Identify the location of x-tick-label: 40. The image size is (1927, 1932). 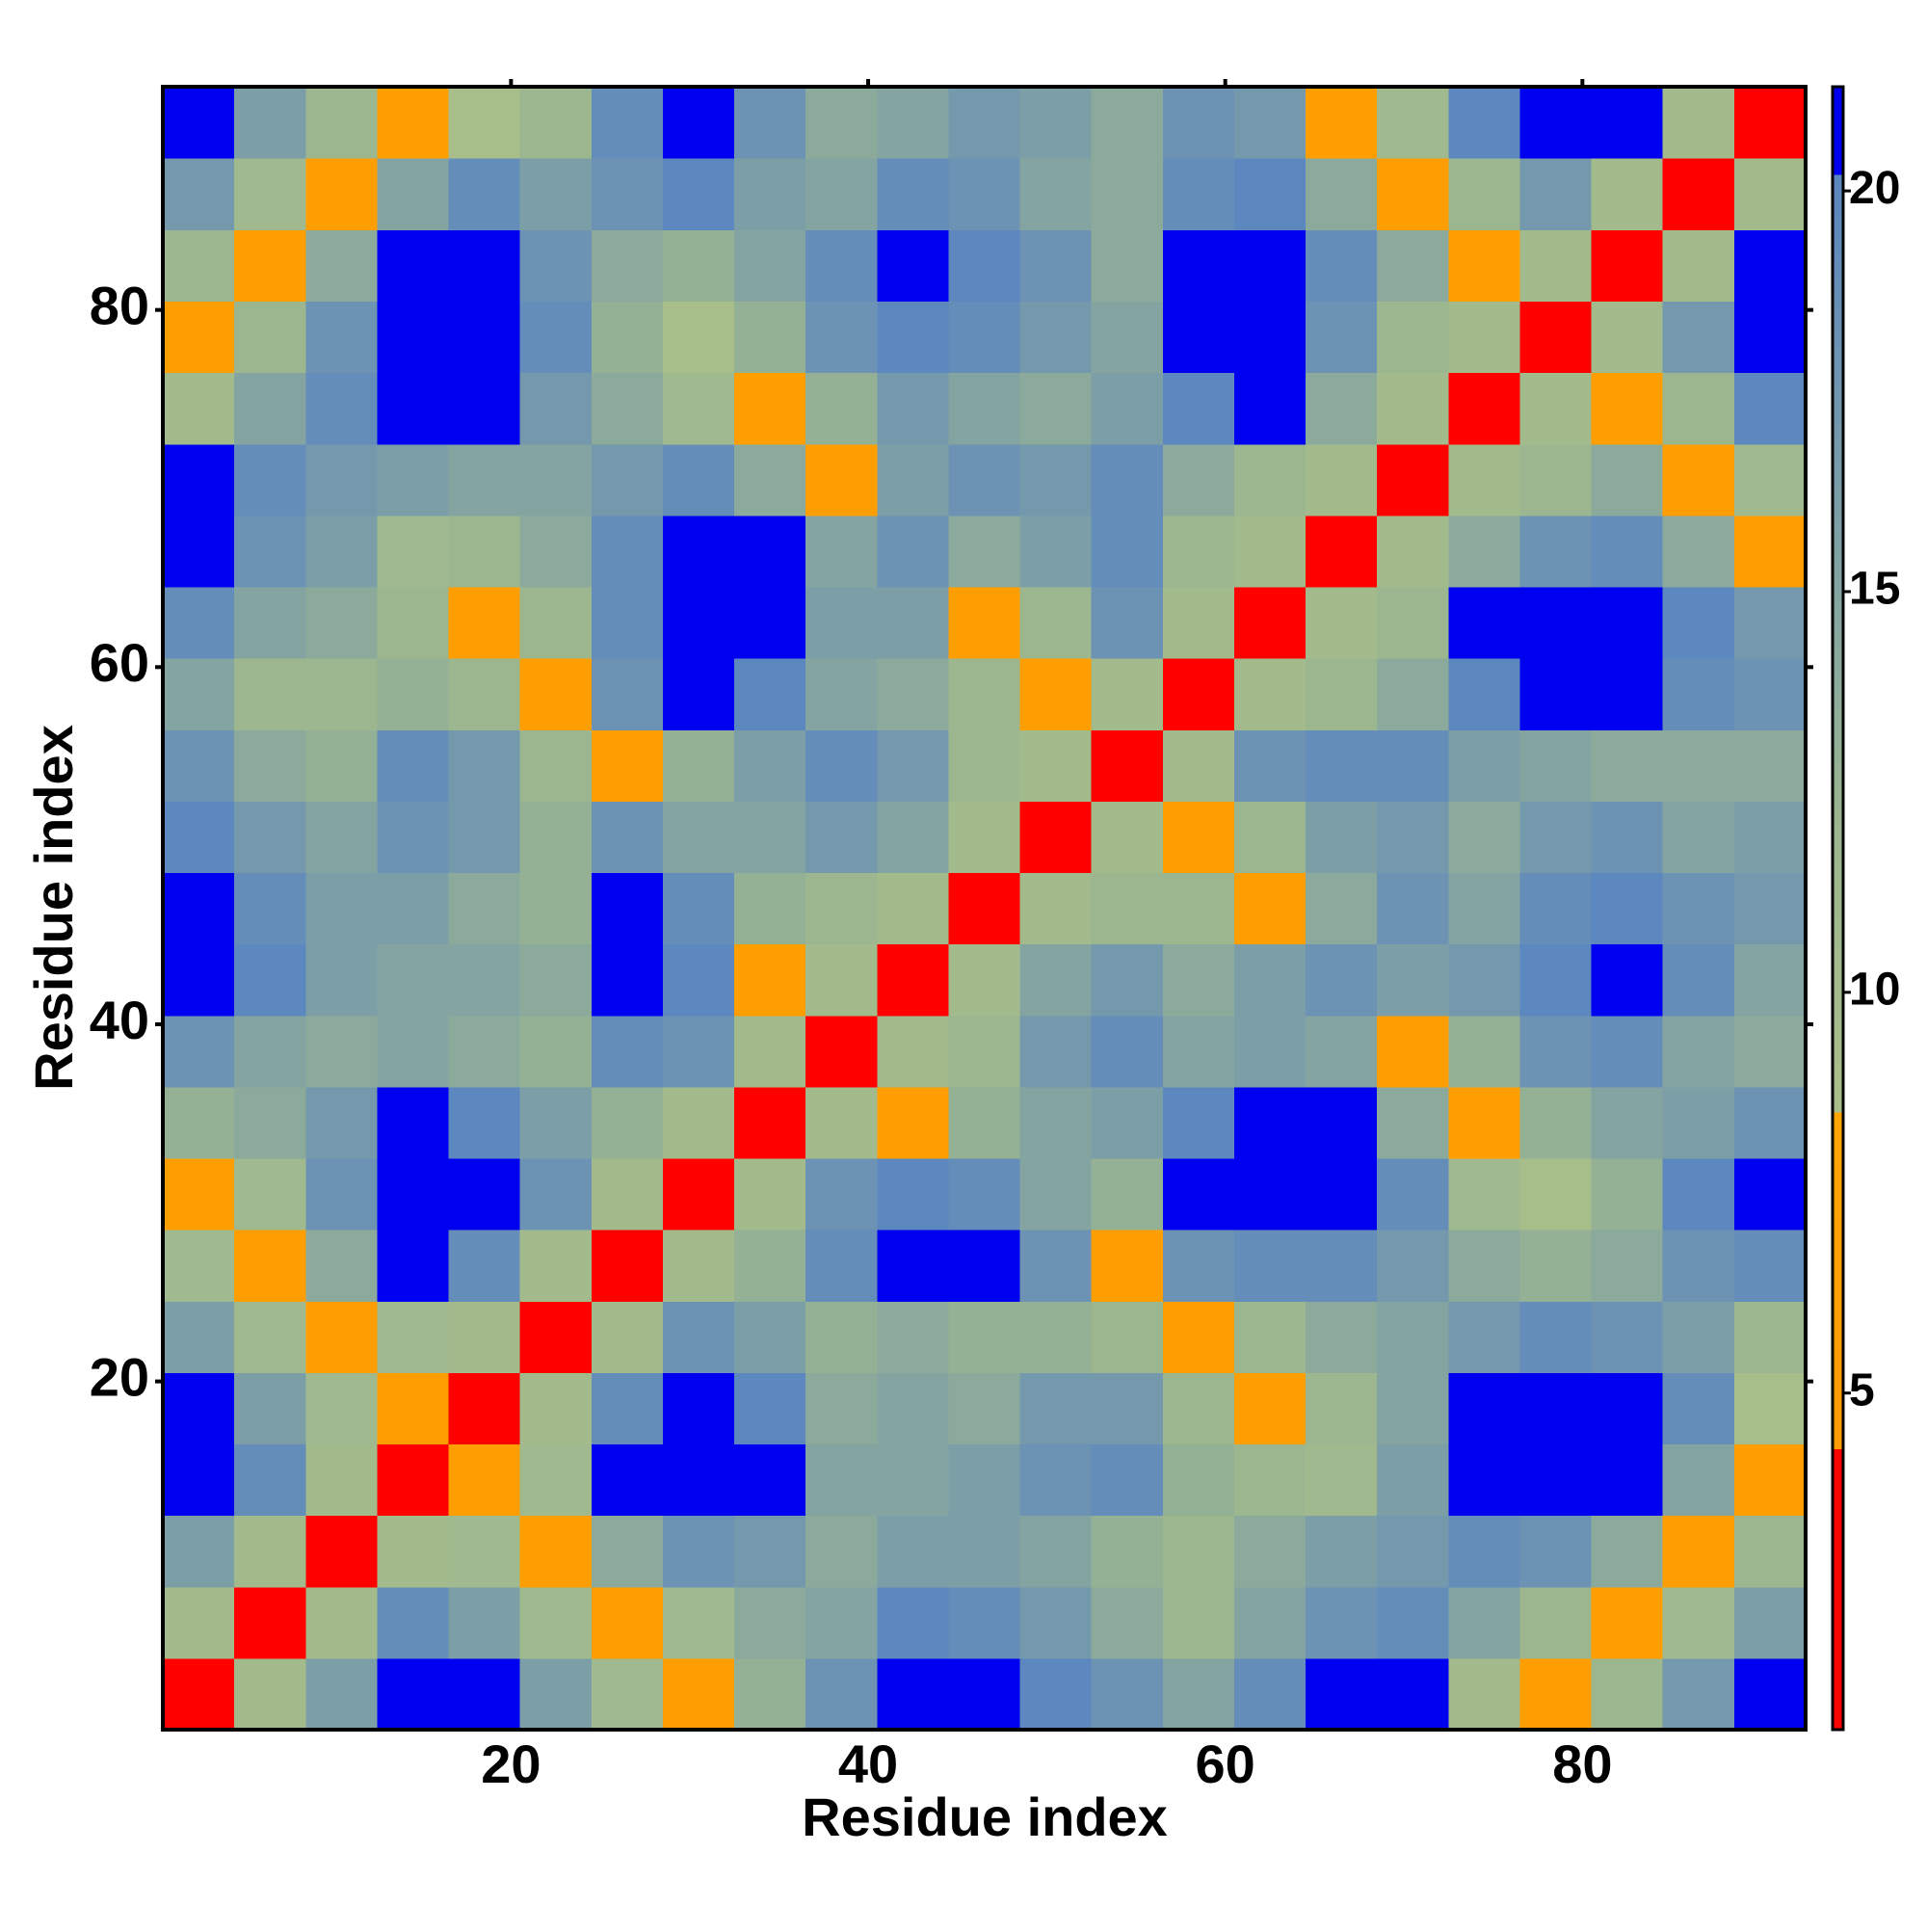
(868, 1764).